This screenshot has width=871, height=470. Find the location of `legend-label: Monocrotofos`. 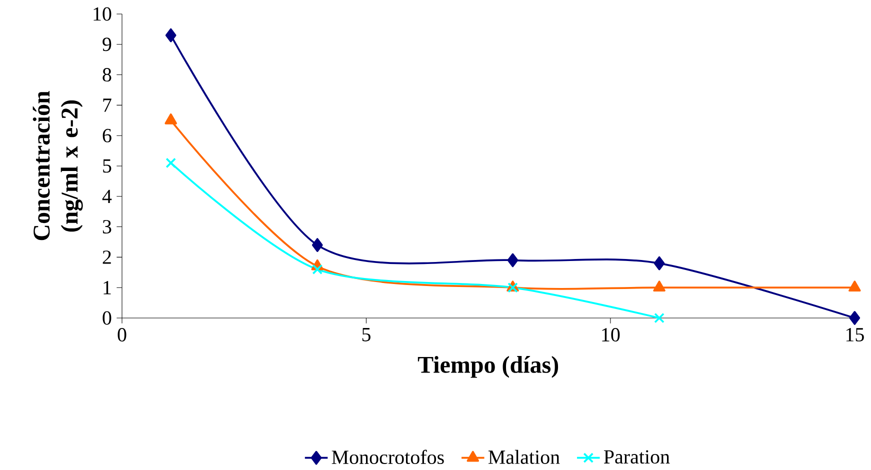

legend-label: Monocrotofos is located at coordinates (388, 457).